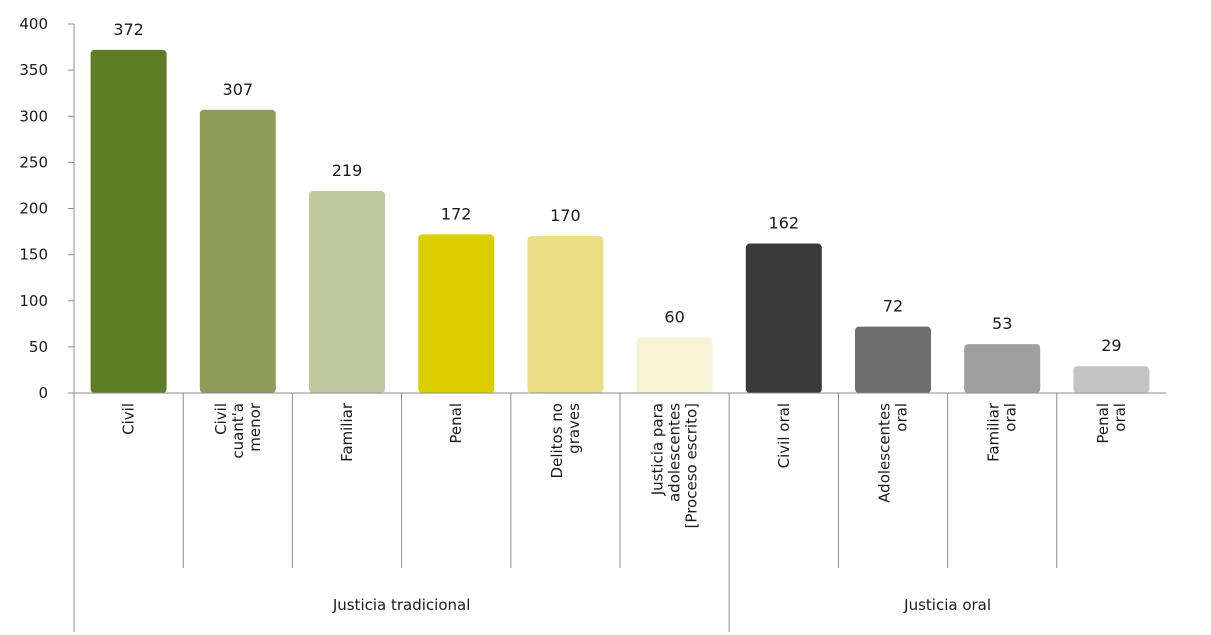  What do you see at coordinates (255, 427) in the screenshot?
I see `category-label: menor` at bounding box center [255, 427].